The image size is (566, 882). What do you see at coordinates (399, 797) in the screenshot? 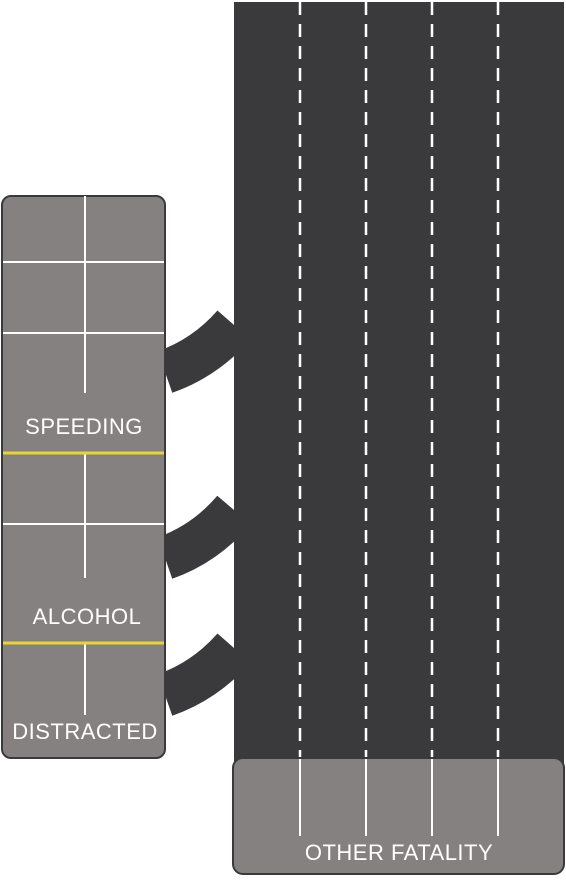
I see `other-fatality-lines` at bounding box center [399, 797].